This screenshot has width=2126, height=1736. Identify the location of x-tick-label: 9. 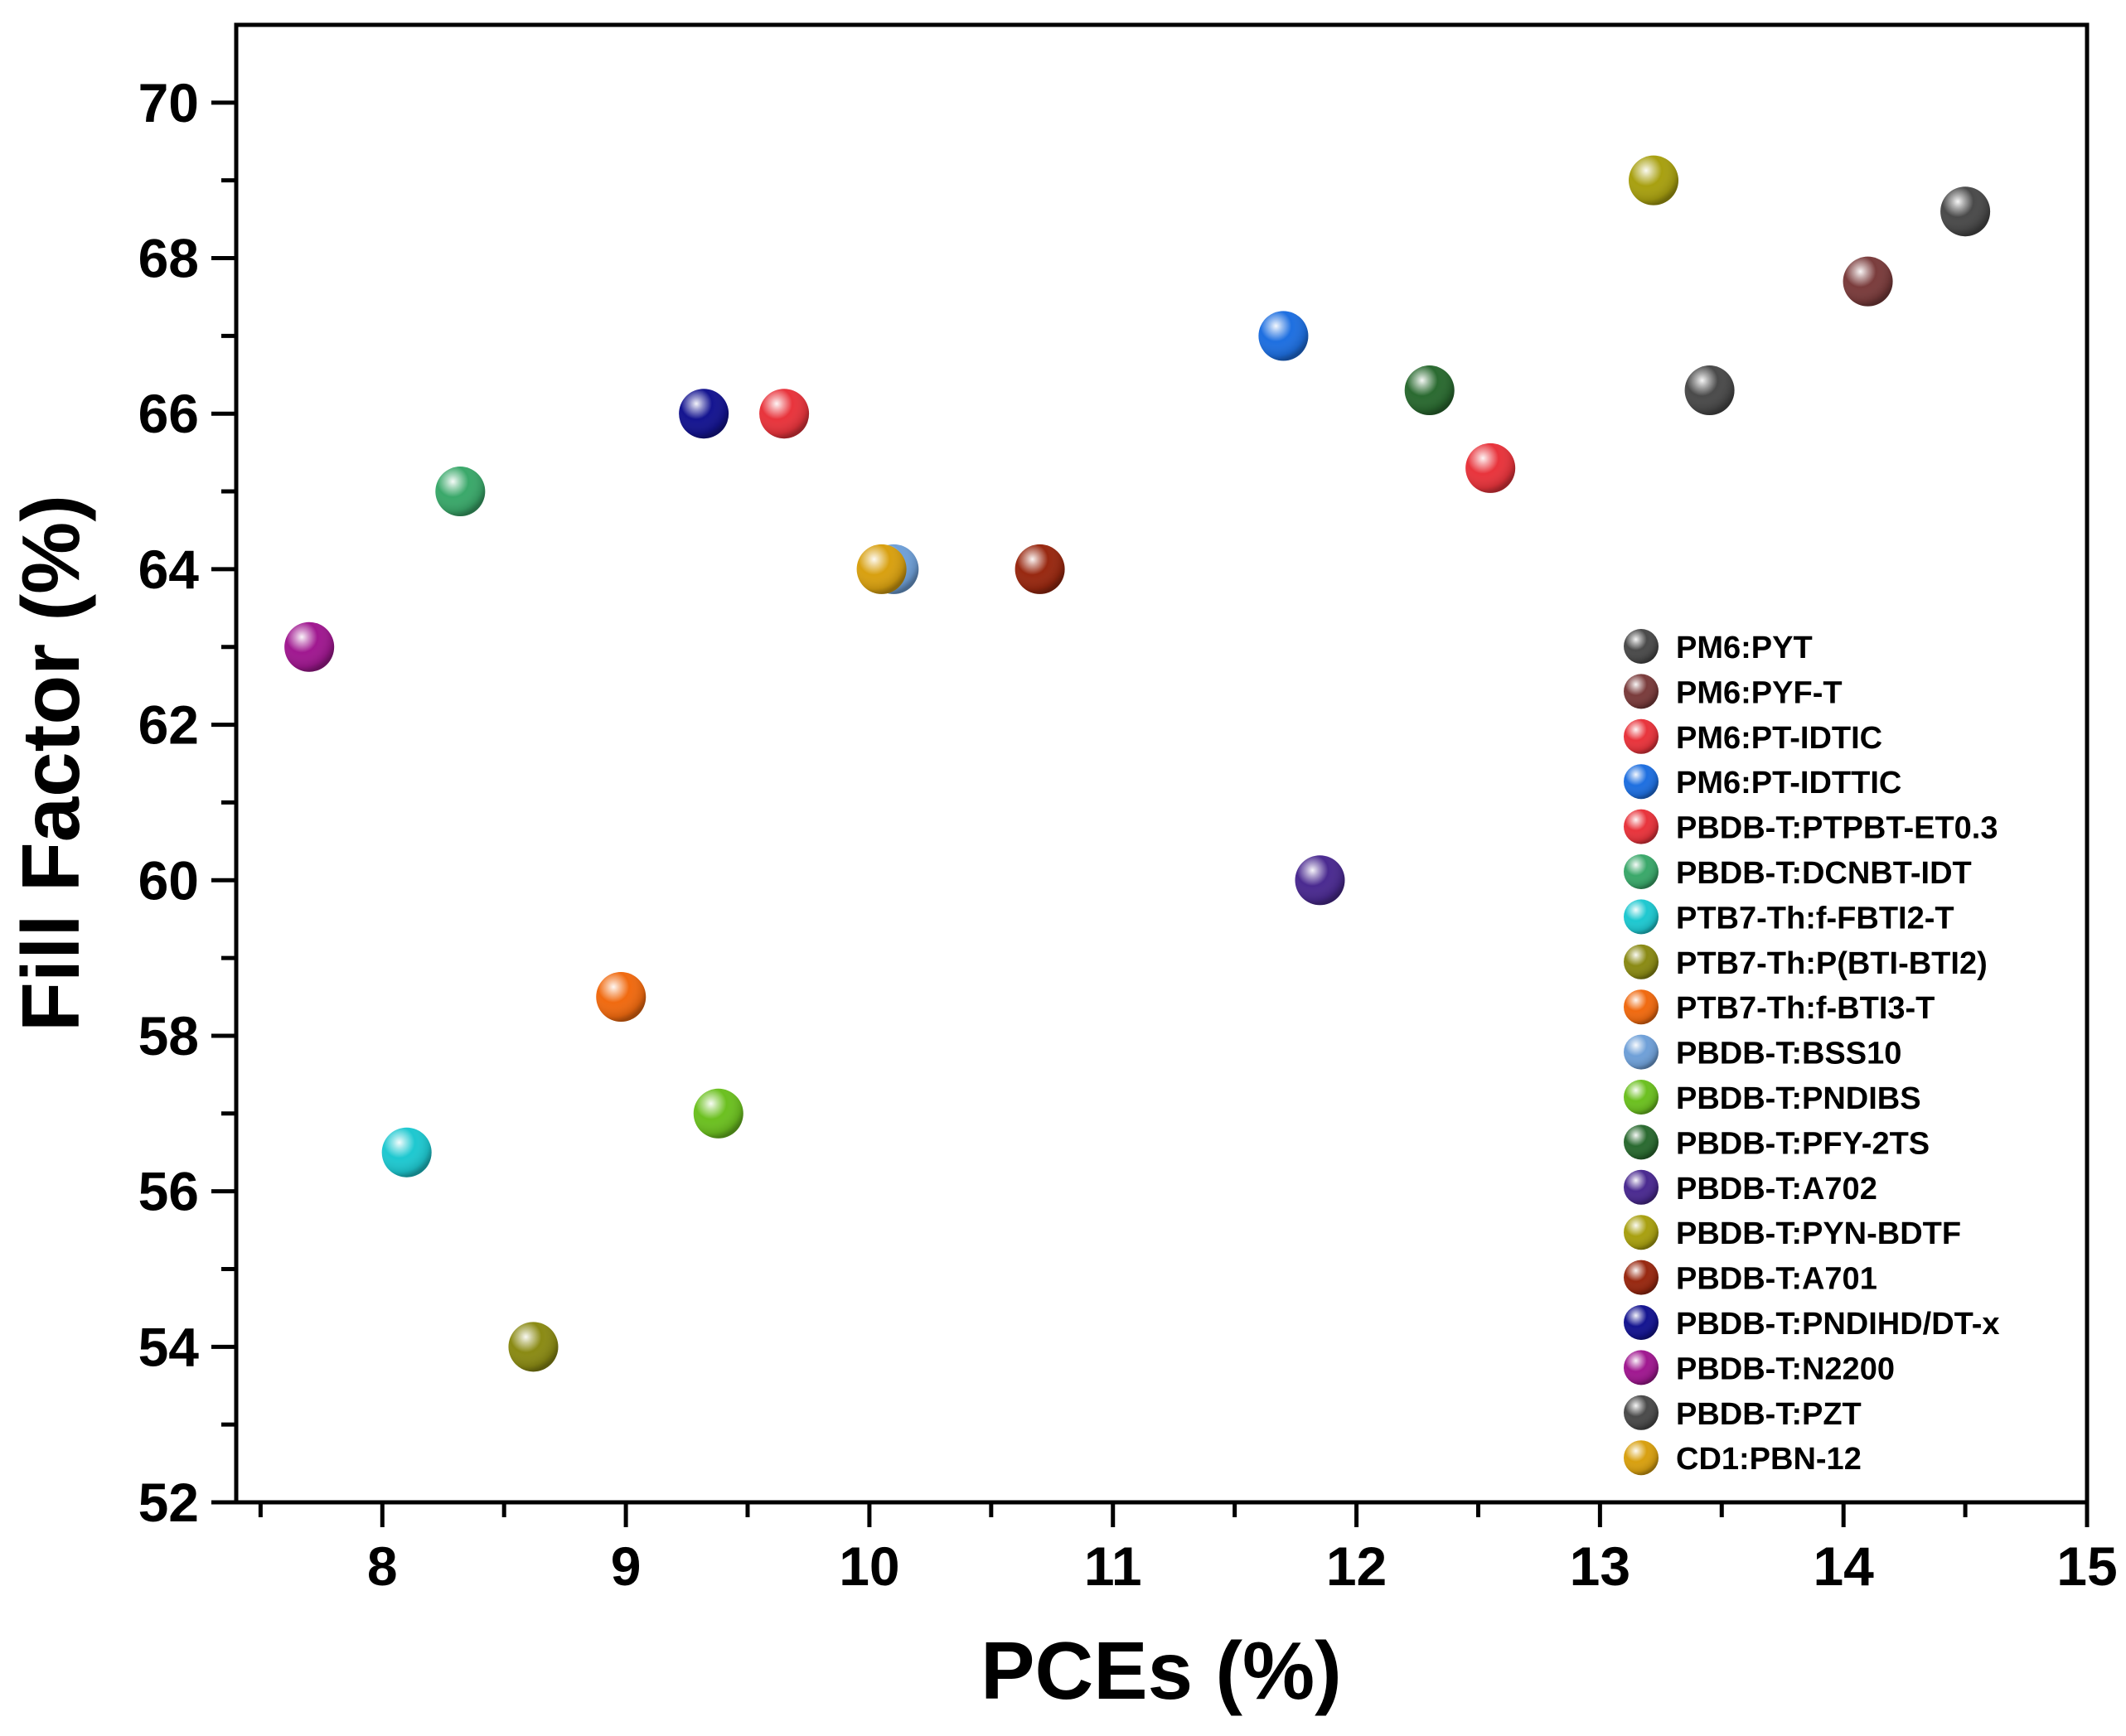
(626, 1566).